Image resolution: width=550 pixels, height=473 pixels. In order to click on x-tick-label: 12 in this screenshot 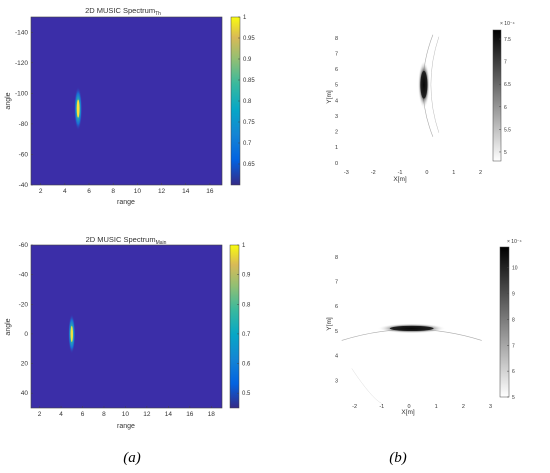, I will do `click(147, 414)`.